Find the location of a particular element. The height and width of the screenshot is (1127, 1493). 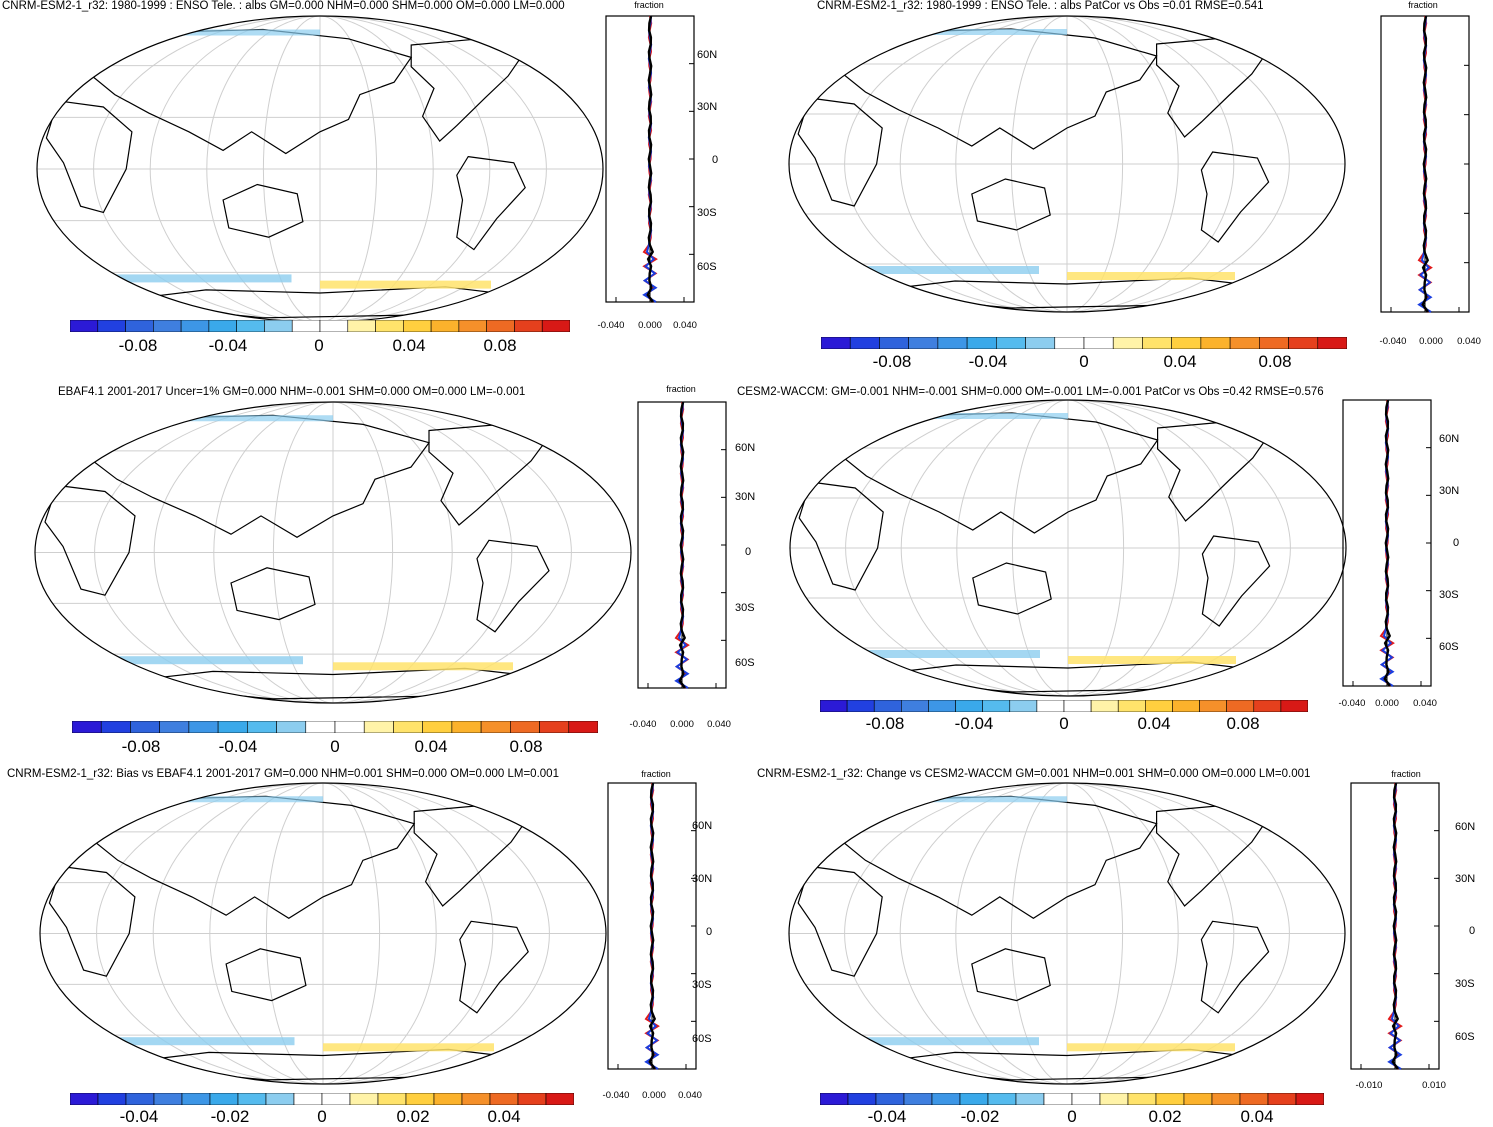

colorbar is located at coordinates (1084, 343).